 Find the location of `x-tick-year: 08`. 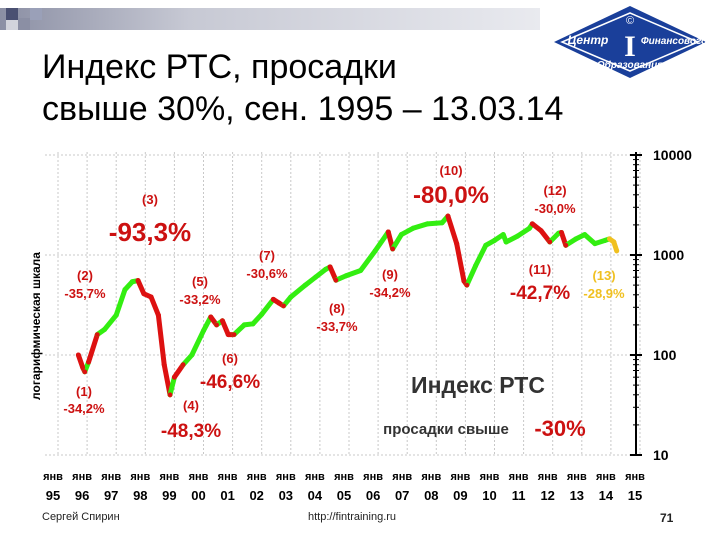

x-tick-year: 08 is located at coordinates (431, 495).